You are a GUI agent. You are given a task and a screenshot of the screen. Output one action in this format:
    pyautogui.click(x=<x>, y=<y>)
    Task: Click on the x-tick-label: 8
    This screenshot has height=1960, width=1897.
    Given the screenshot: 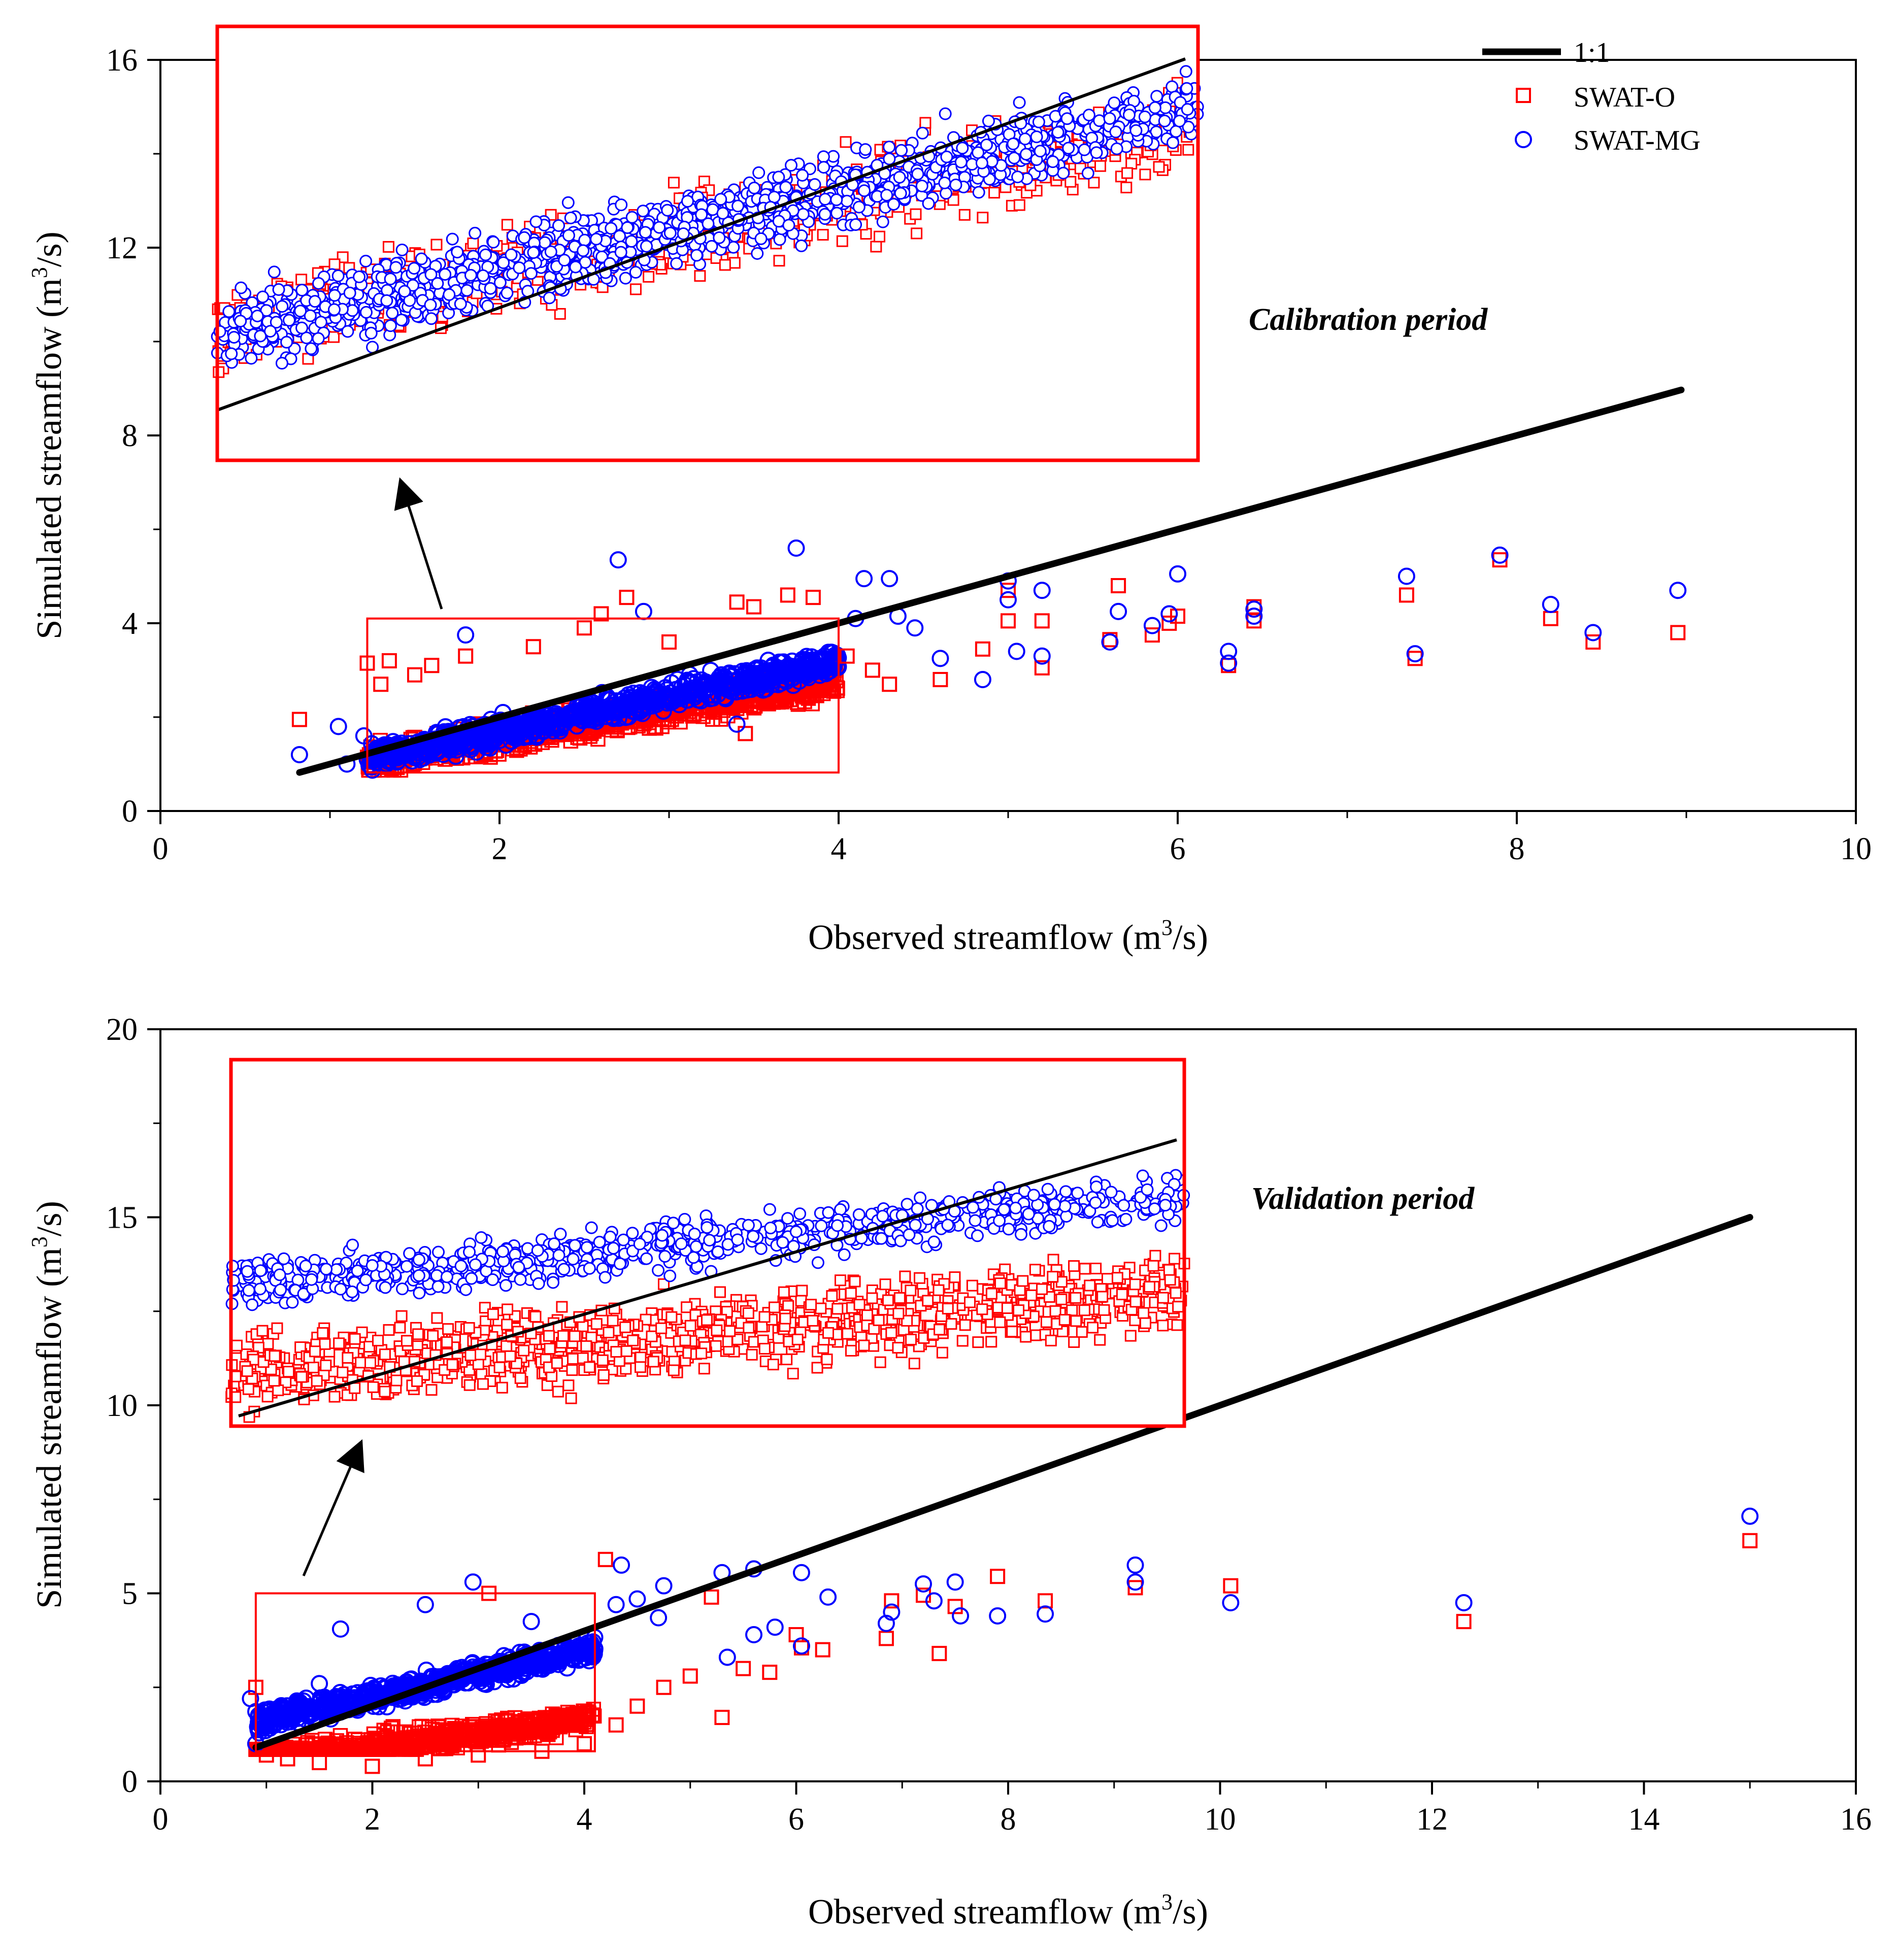 What is the action you would take?
    pyautogui.click(x=1008, y=1820)
    